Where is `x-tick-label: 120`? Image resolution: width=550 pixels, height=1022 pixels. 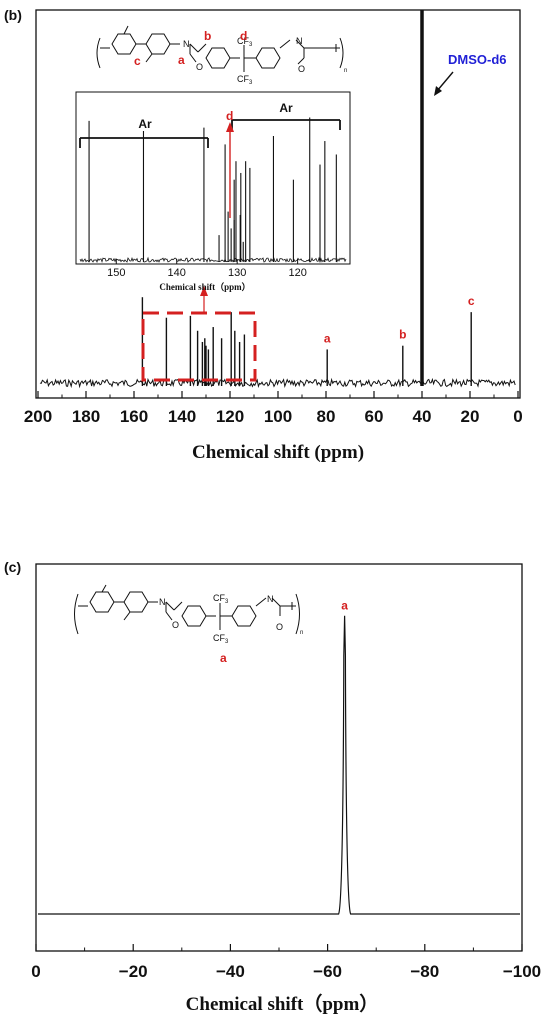 x-tick-label: 120 is located at coordinates (230, 416).